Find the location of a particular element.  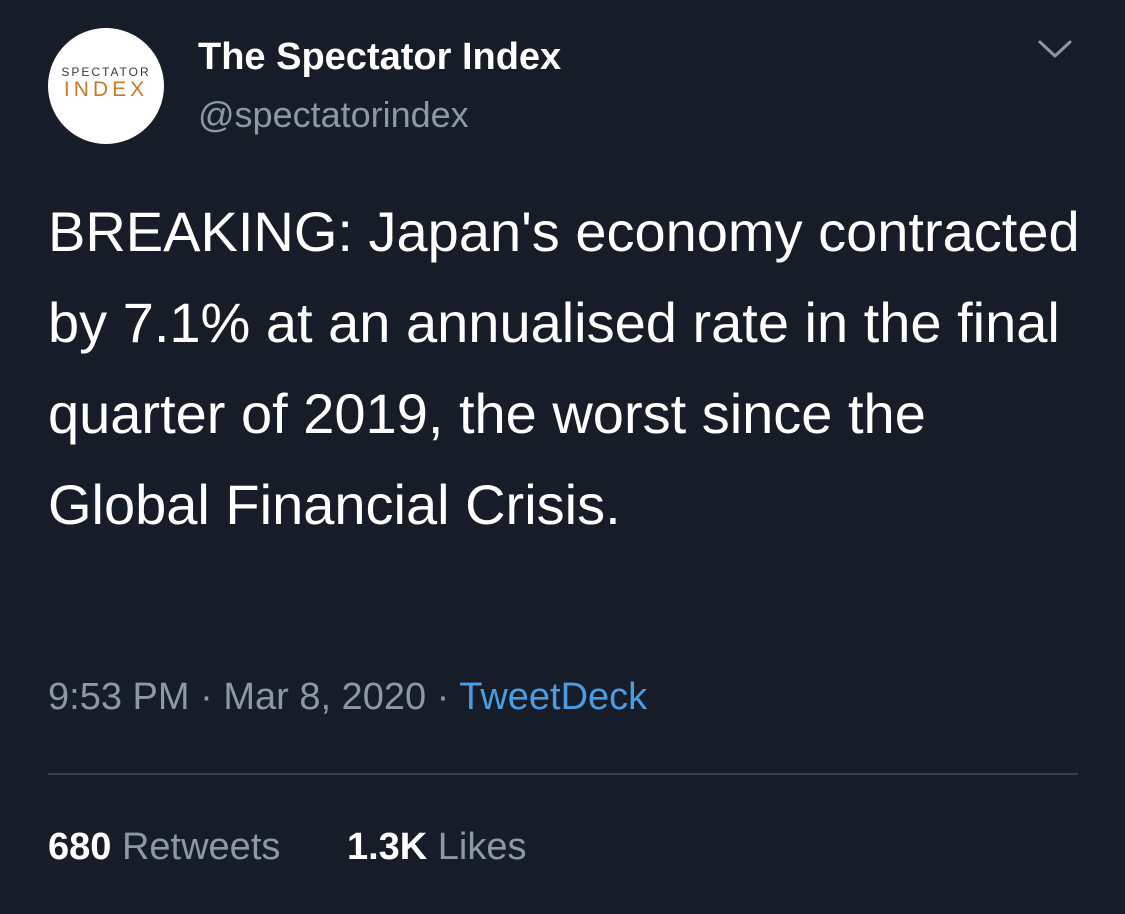

tweet-stats: 680 Retweets 1.3K Likes is located at coordinates (287, 847).